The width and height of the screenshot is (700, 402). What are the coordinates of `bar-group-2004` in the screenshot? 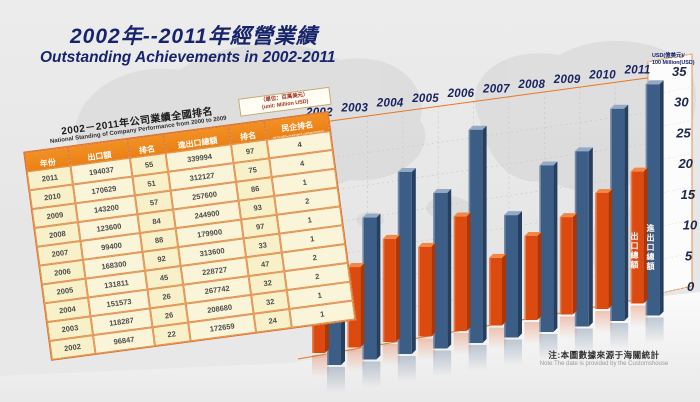 It's located at (399, 274).